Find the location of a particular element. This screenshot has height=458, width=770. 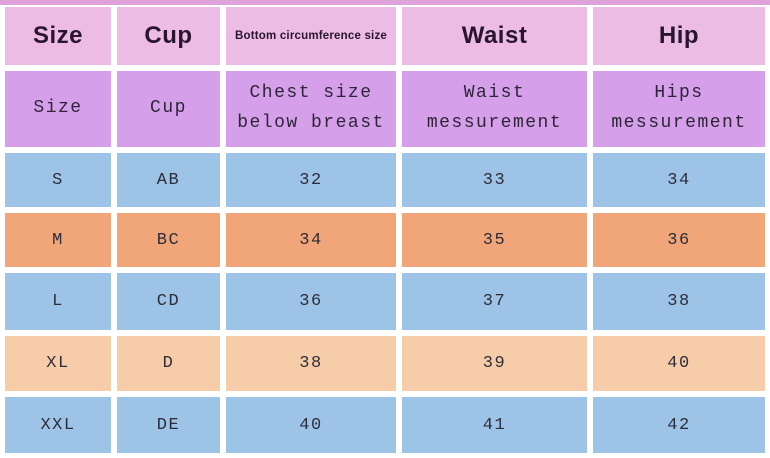

header-cell-cup: Cup is located at coordinates (168, 36).